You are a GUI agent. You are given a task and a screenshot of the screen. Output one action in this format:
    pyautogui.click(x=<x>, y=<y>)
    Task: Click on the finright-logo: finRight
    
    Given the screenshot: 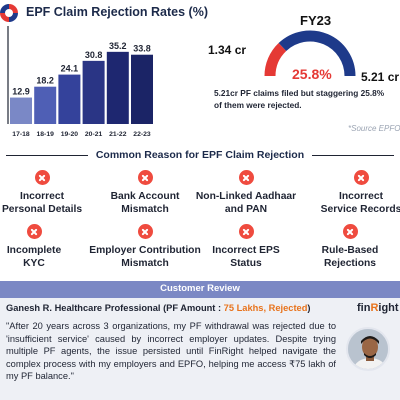 What is the action you would take?
    pyautogui.click(x=378, y=308)
    